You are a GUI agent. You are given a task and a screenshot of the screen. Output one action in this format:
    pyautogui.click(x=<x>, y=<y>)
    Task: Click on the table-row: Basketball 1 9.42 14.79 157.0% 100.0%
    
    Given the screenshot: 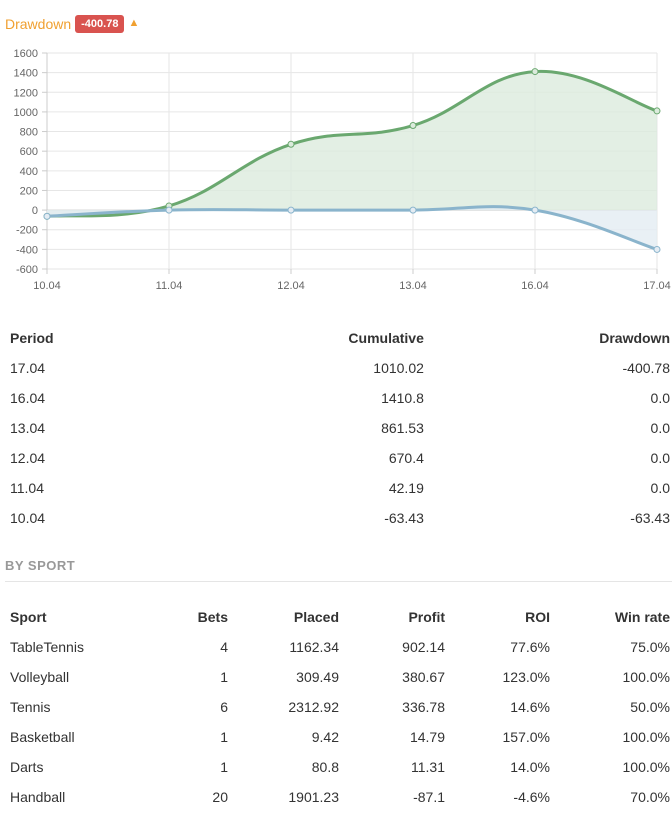 What is the action you would take?
    pyautogui.click(x=340, y=737)
    